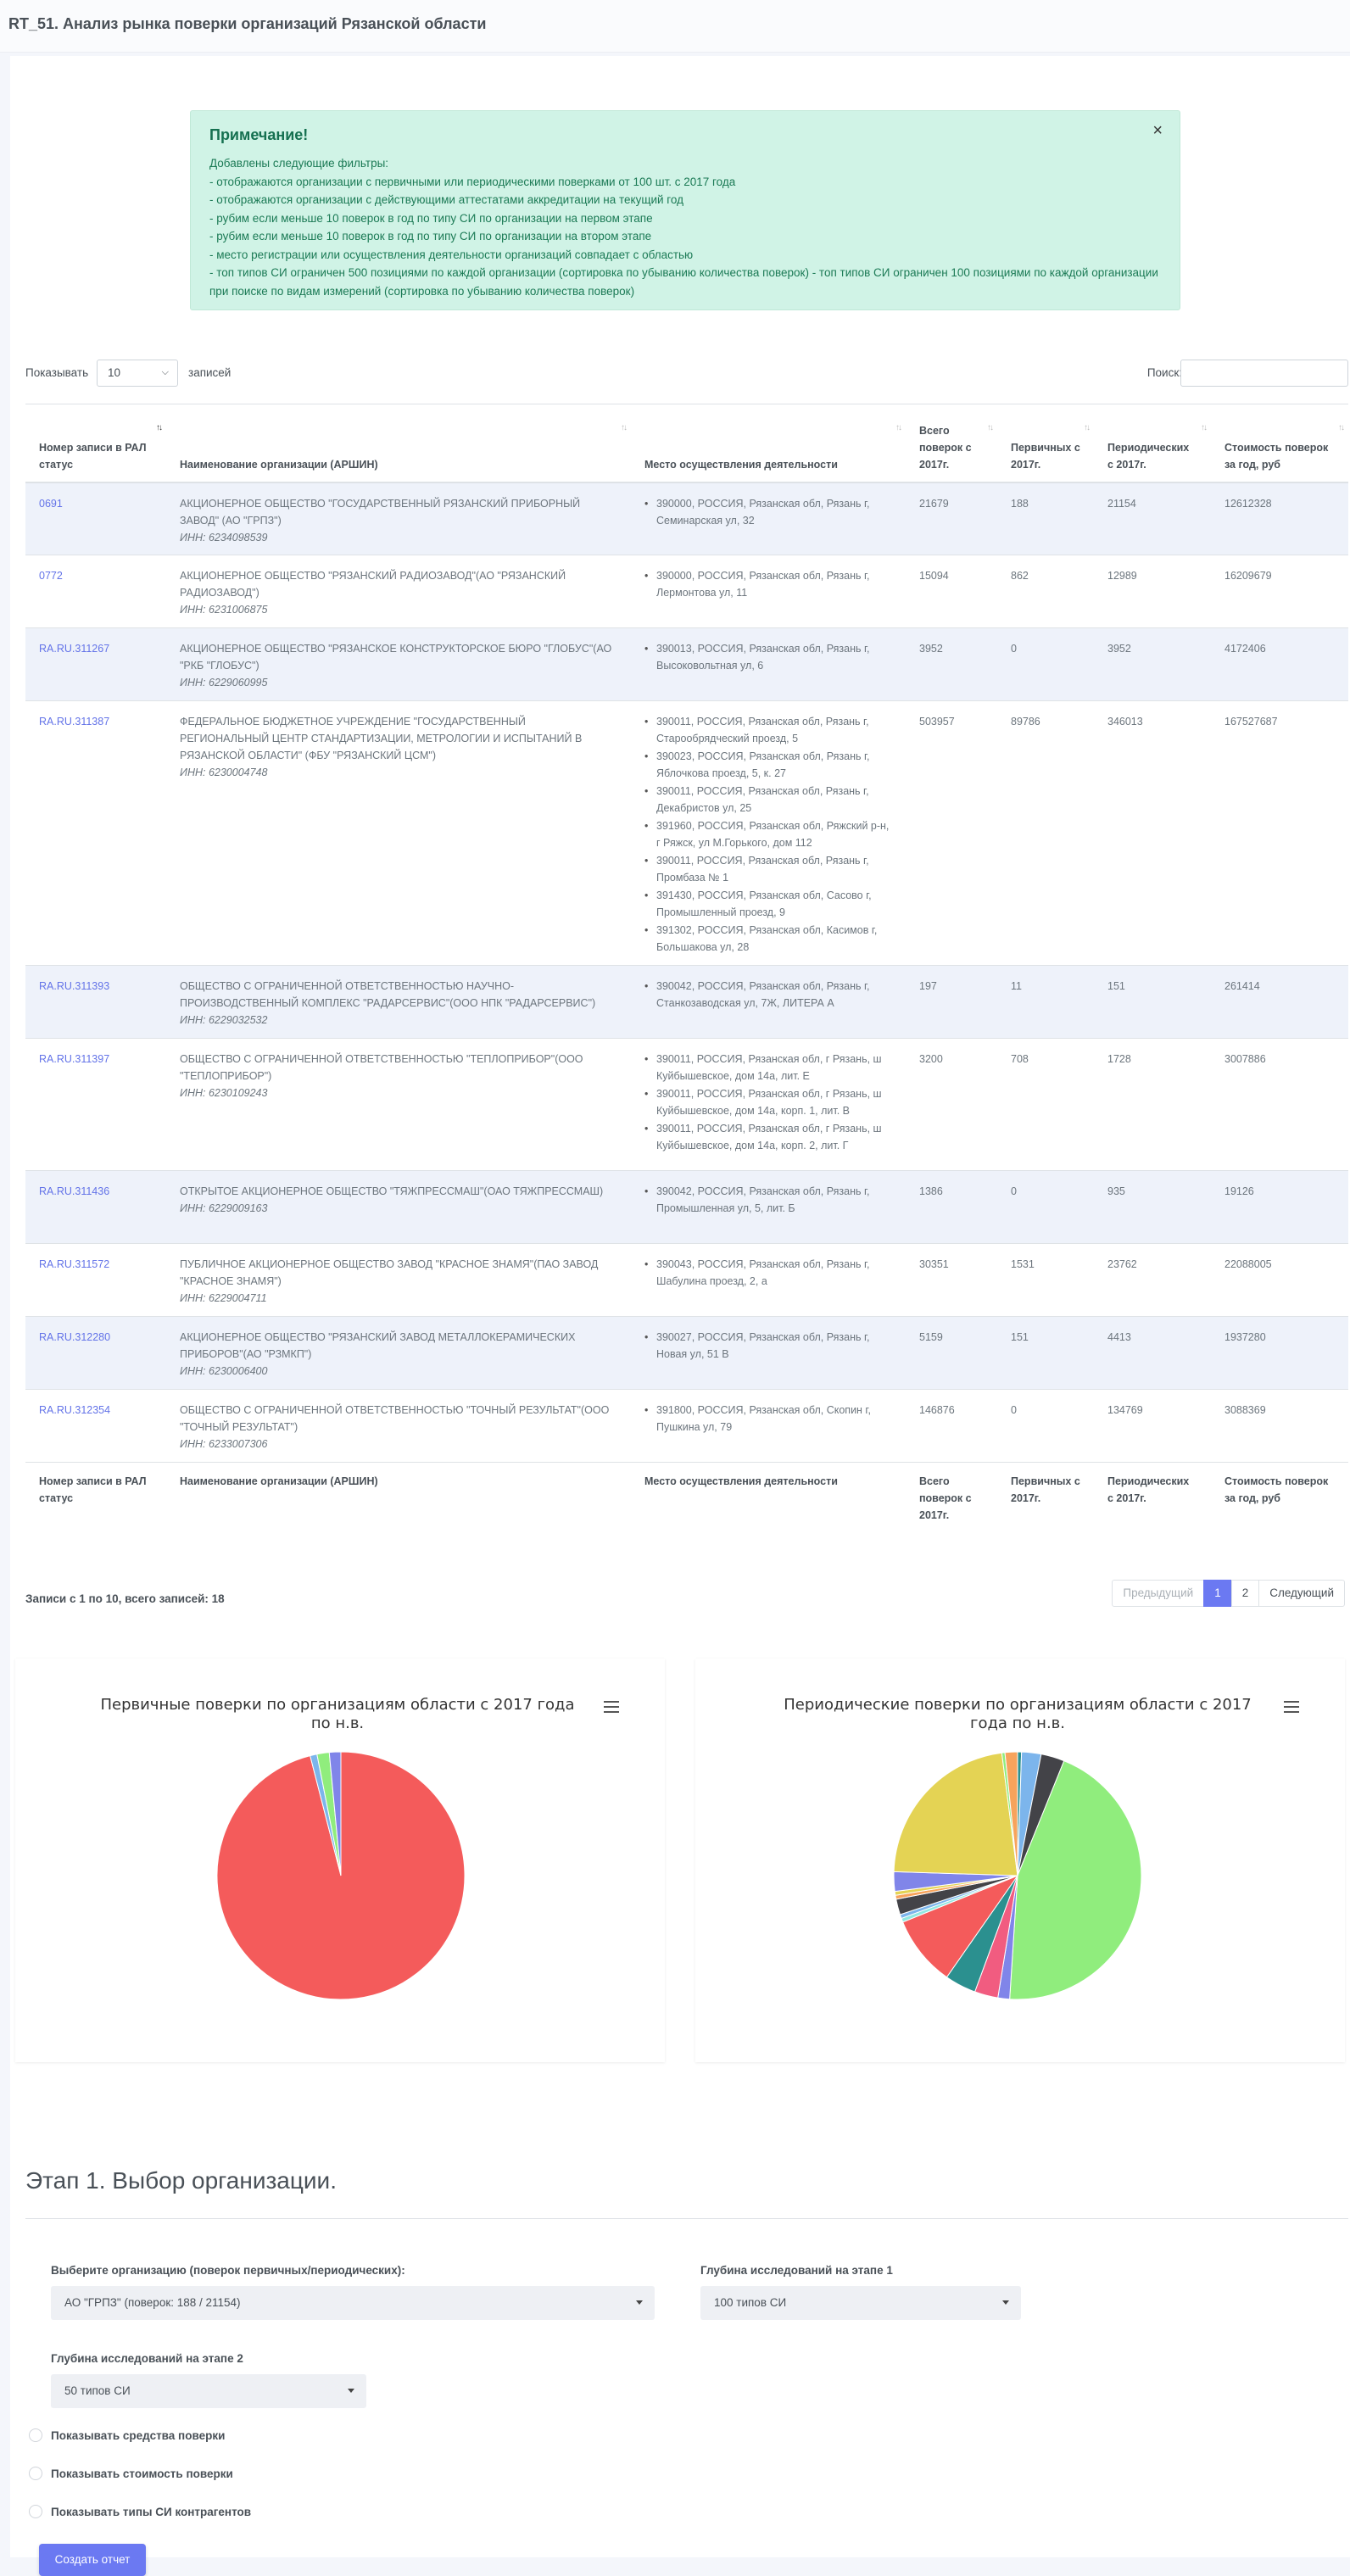 The width and height of the screenshot is (1350, 2576). I want to click on record-link: RA.RU.311267, so click(74, 649).